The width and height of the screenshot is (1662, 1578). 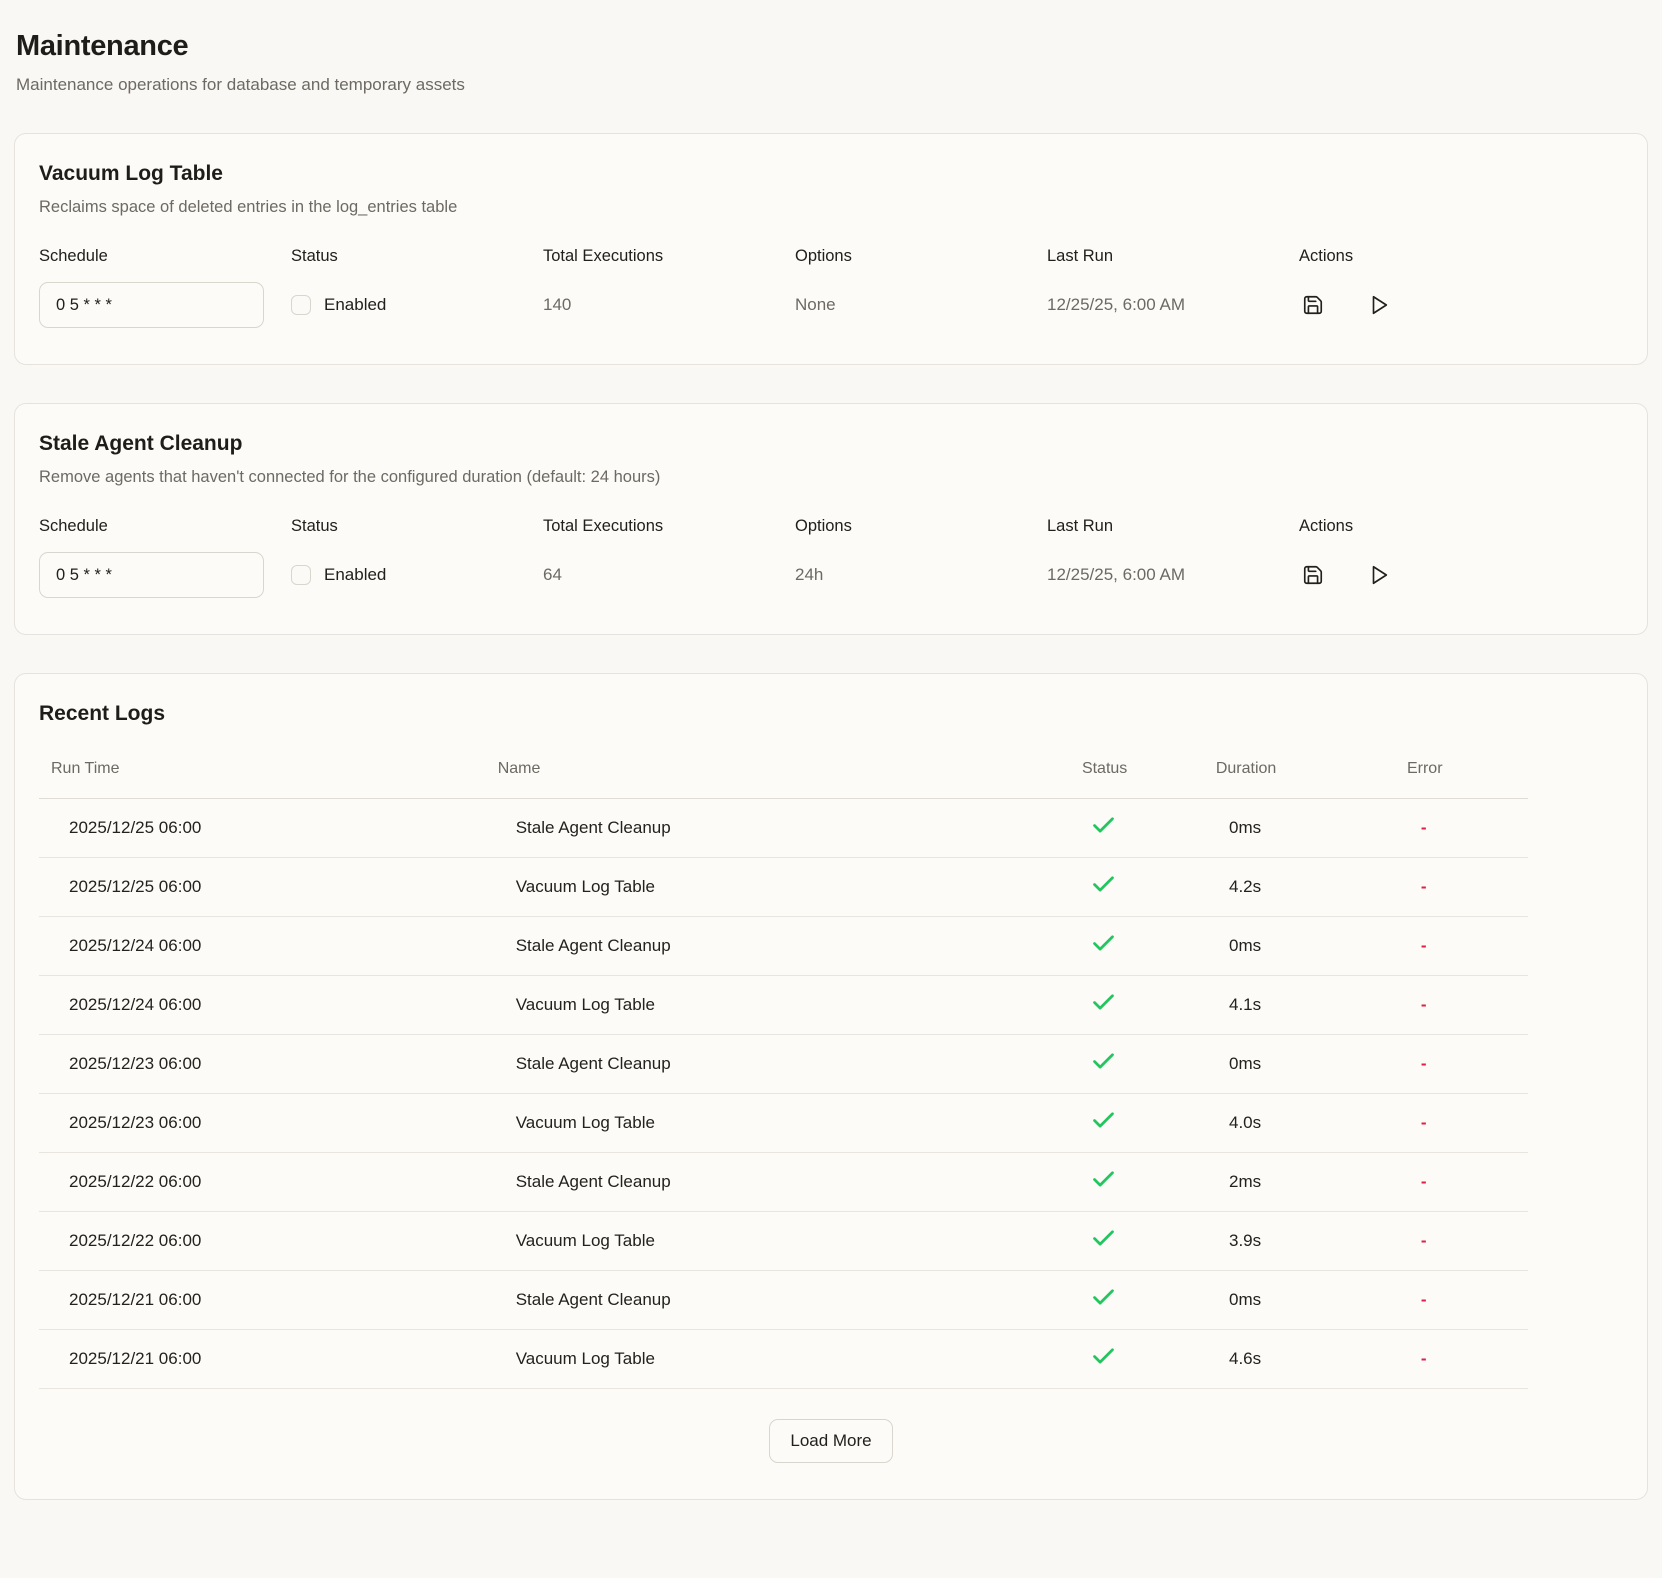 What do you see at coordinates (1245, 887) in the screenshot?
I see `log-duration: 4.2s` at bounding box center [1245, 887].